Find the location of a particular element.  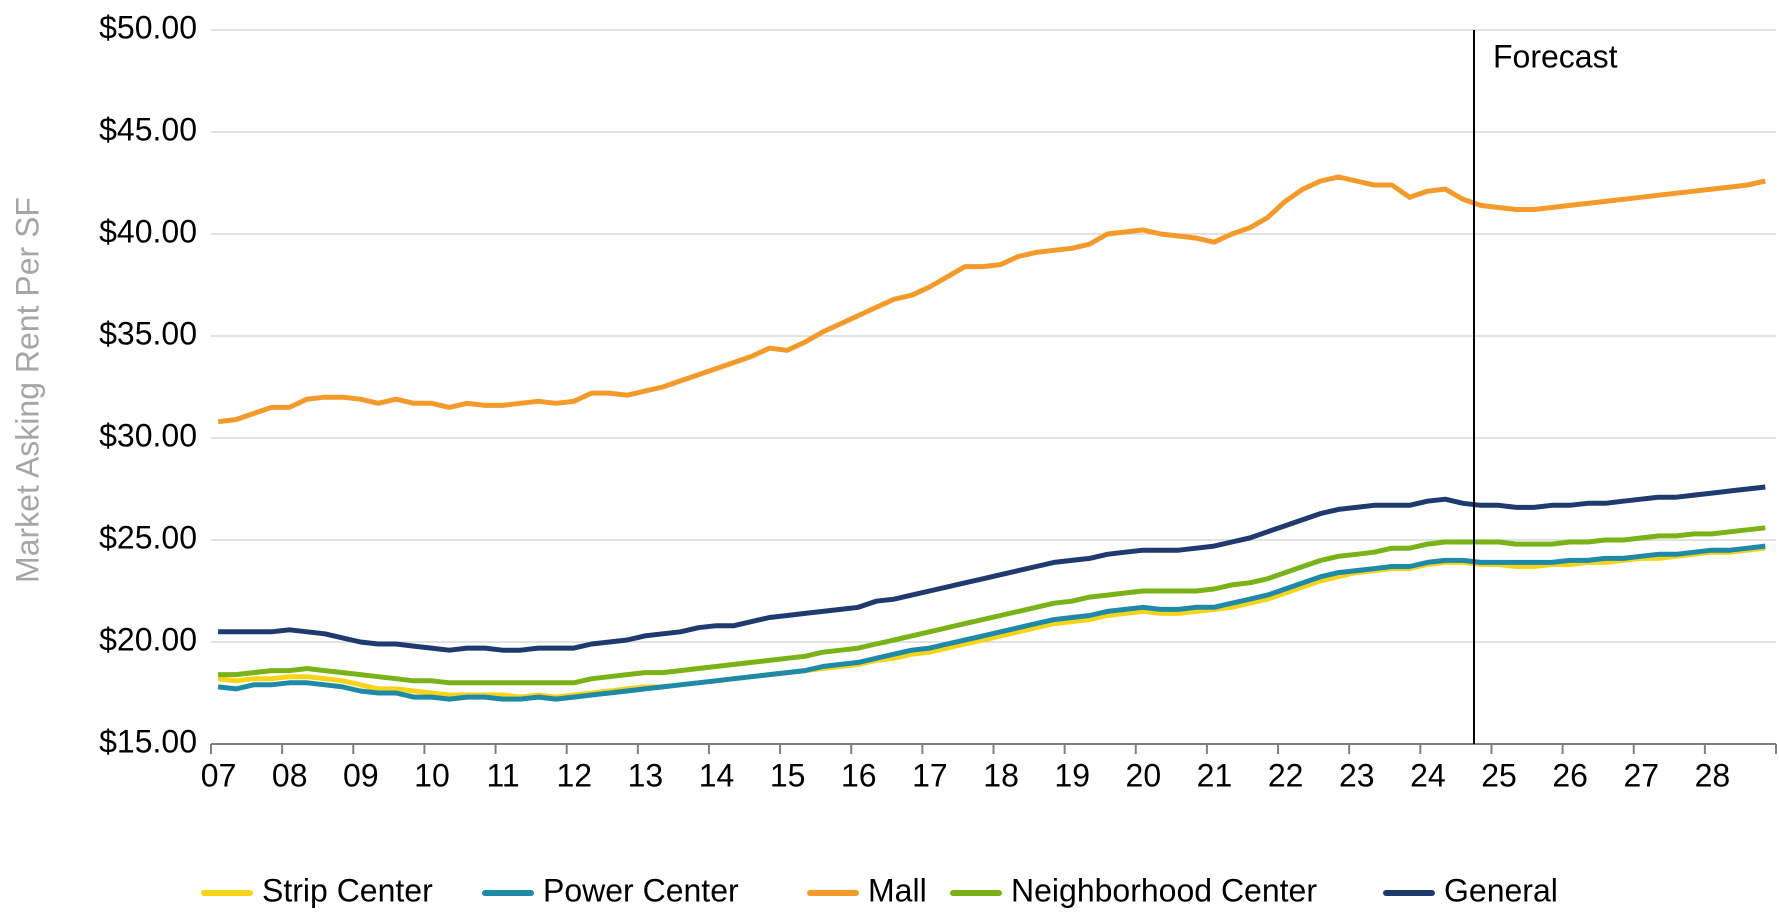

x-tick-label: 13 is located at coordinates (646, 775).